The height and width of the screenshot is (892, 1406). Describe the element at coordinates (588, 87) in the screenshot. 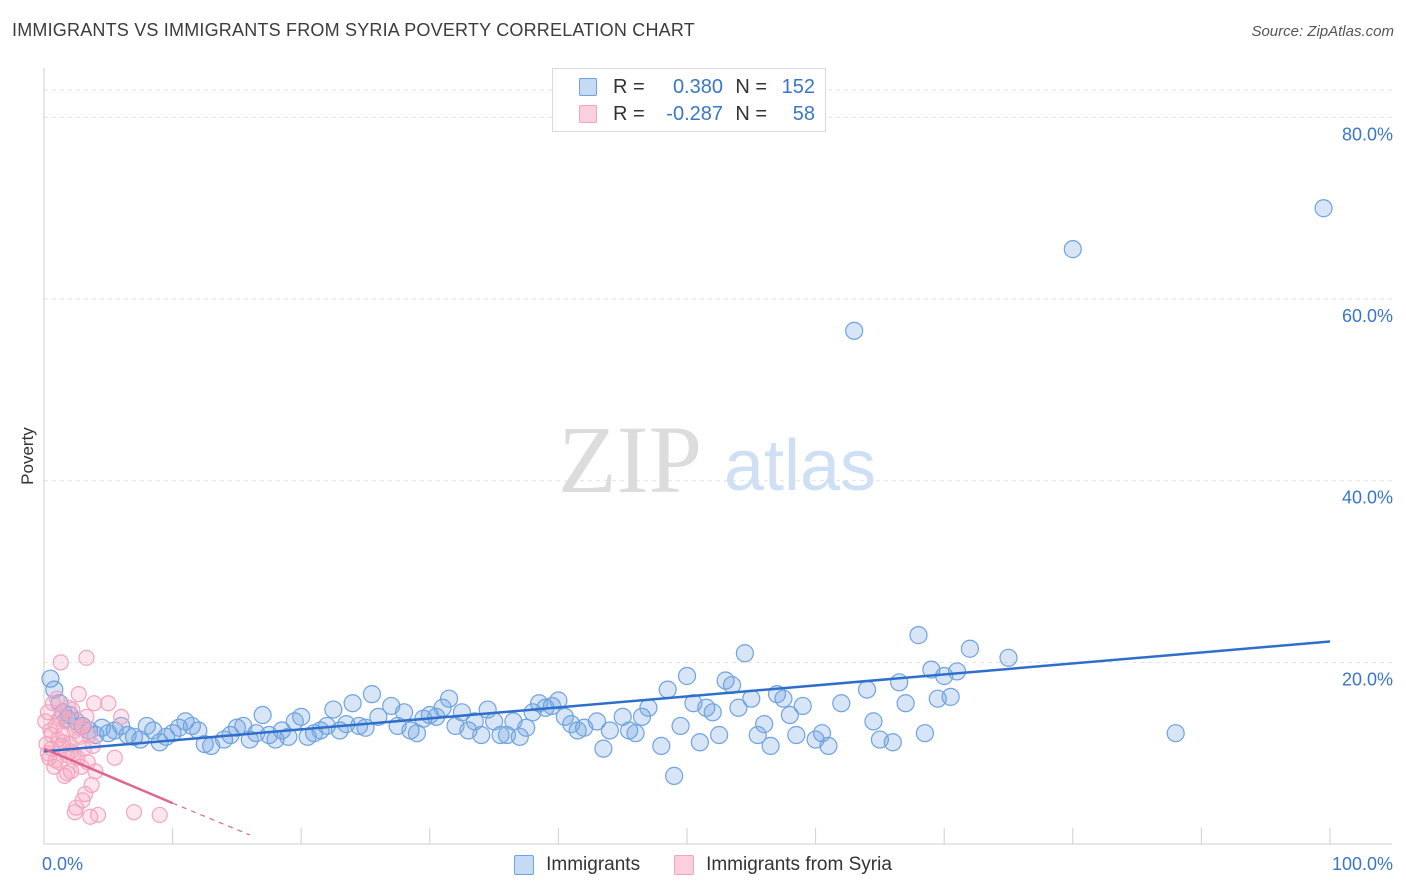

I see `legend-swatch-immigrants` at that location.